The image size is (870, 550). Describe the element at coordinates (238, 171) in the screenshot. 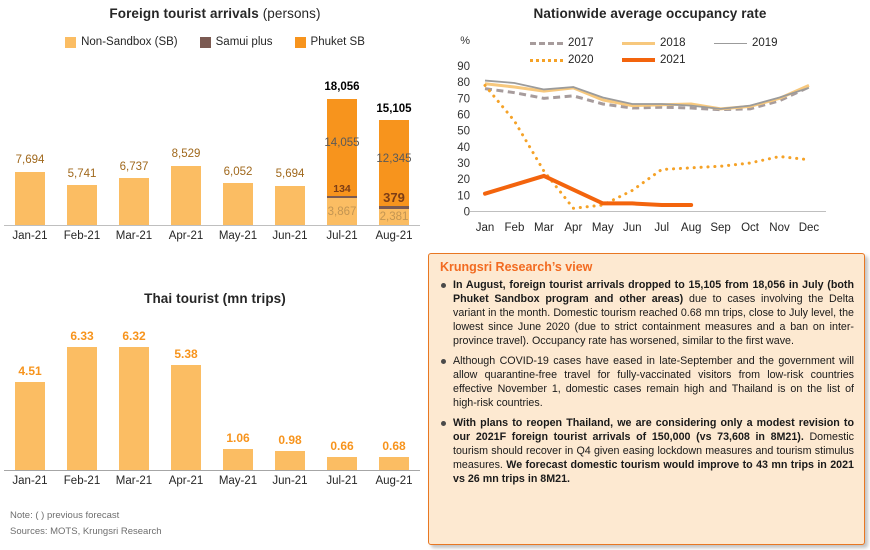

I see `bar-value-label: 6,052` at that location.